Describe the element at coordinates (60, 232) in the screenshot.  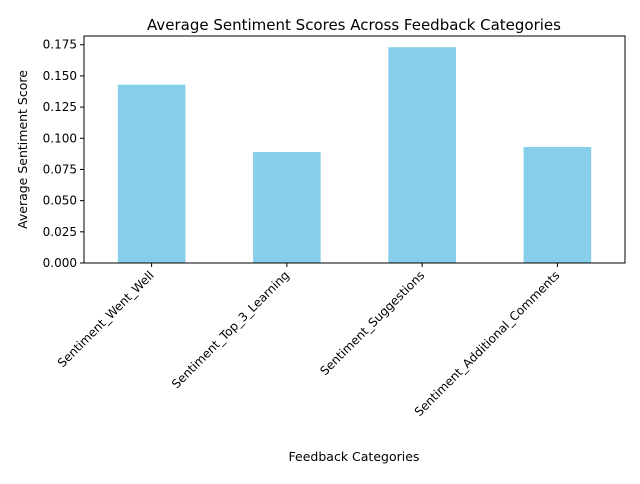
I see `y-tick-label: 0.025` at that location.